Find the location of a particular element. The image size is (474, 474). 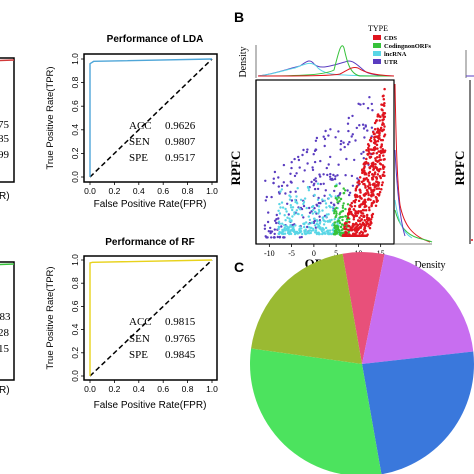

roc-rf-frame is located at coordinates (150, 318).